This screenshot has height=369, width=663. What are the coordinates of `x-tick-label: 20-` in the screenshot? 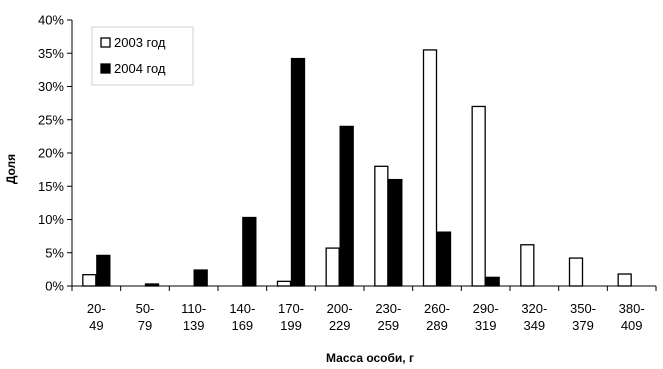 It's located at (96, 308).